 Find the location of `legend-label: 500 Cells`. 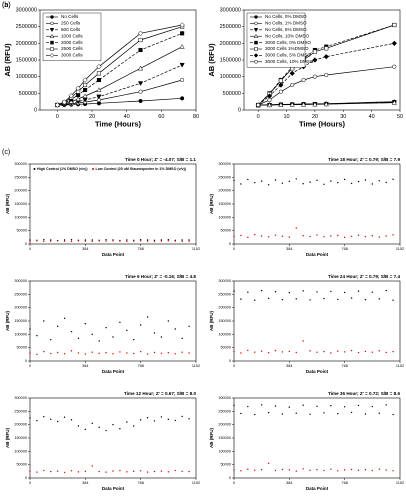

legend-label: 500 Cells is located at coordinates (71, 29).